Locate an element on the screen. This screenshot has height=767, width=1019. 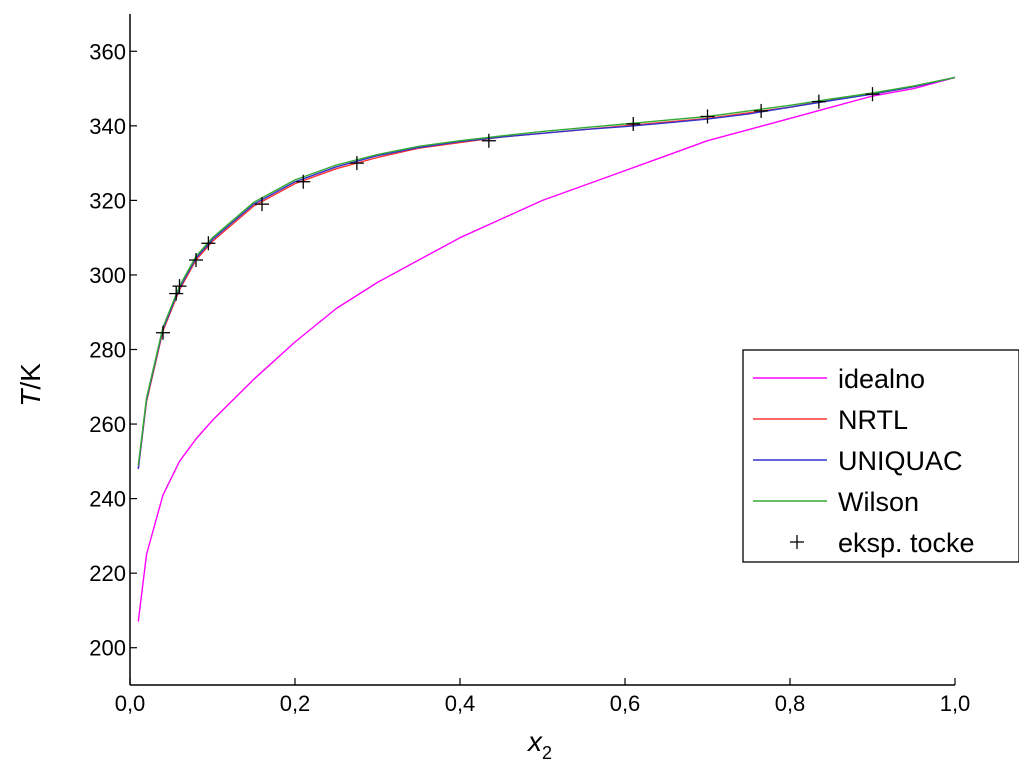
y-tick-label: 260 is located at coordinates (107, 424).